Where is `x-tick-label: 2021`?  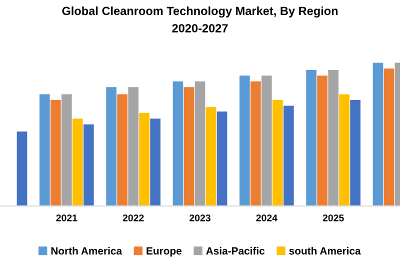 x-tick-label: 2021 is located at coordinates (67, 218).